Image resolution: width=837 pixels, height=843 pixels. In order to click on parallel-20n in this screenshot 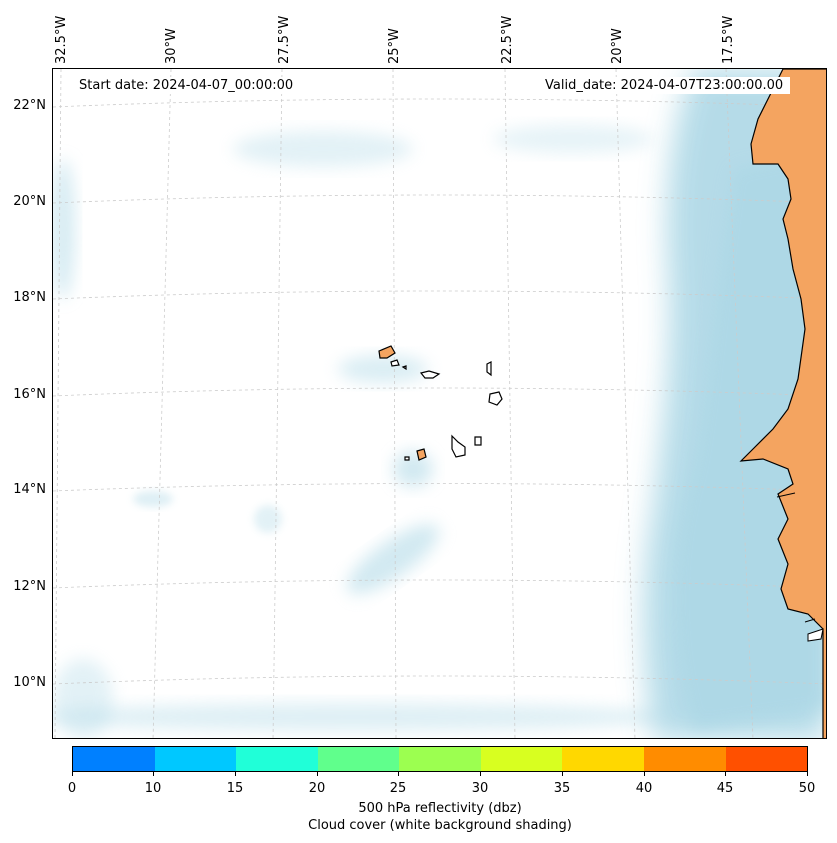, I will do `click(439, 199)`.